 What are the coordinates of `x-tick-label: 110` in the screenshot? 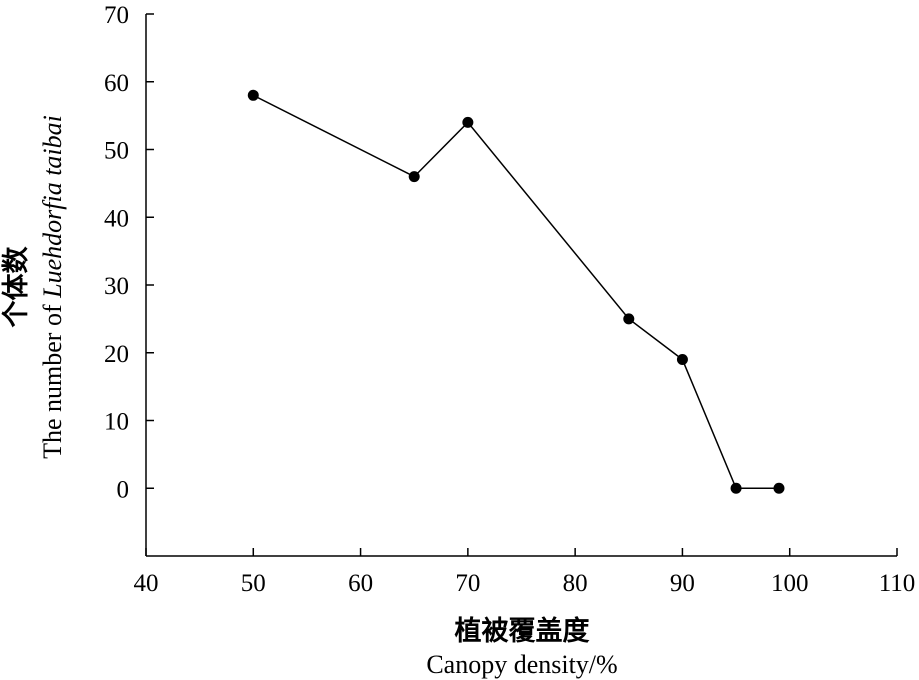 It's located at (897, 583).